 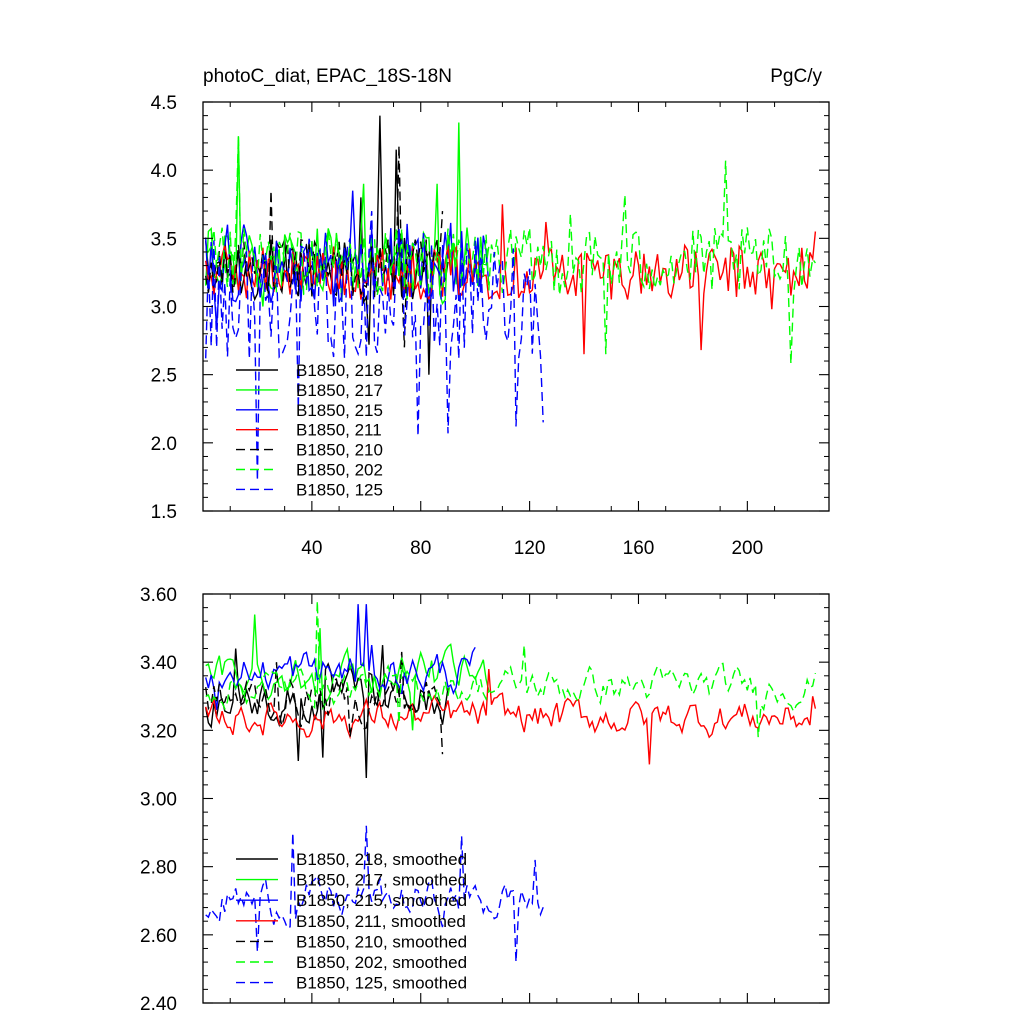 I want to click on y-tick-label: 3.20, so click(x=158, y=731).